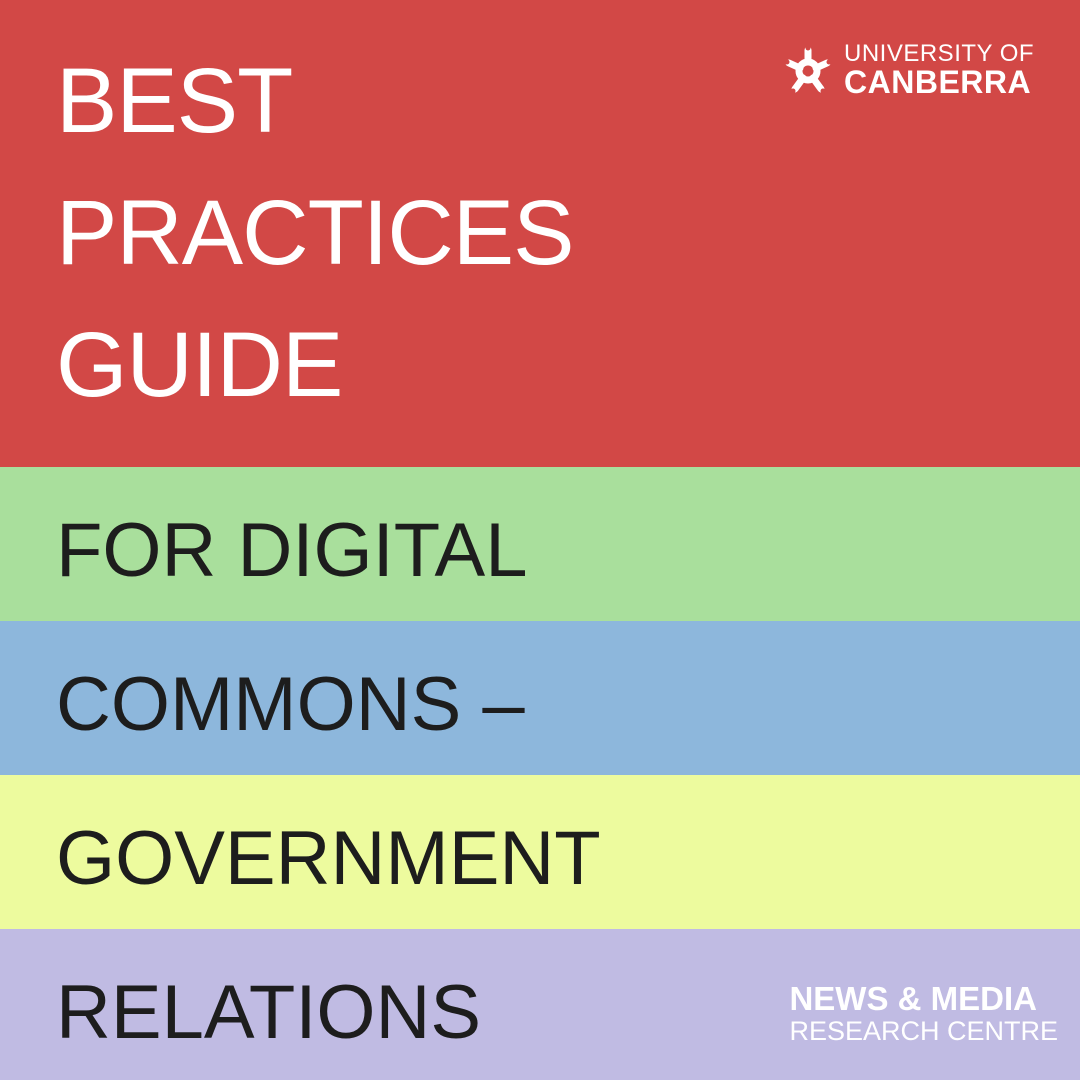  What do you see at coordinates (269, 1012) in the screenshot?
I see `subtitle-line-4: RELATIONS` at bounding box center [269, 1012].